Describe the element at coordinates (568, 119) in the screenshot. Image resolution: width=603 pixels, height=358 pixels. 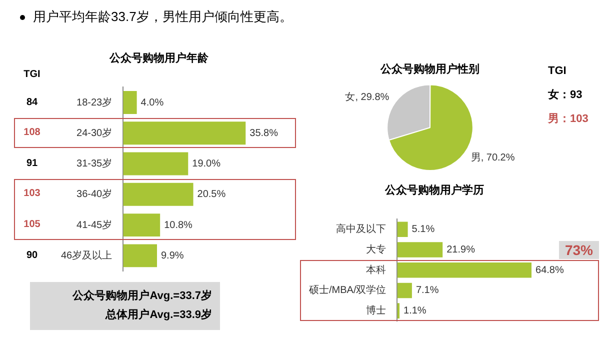
I see `text: 男：103` at that location.